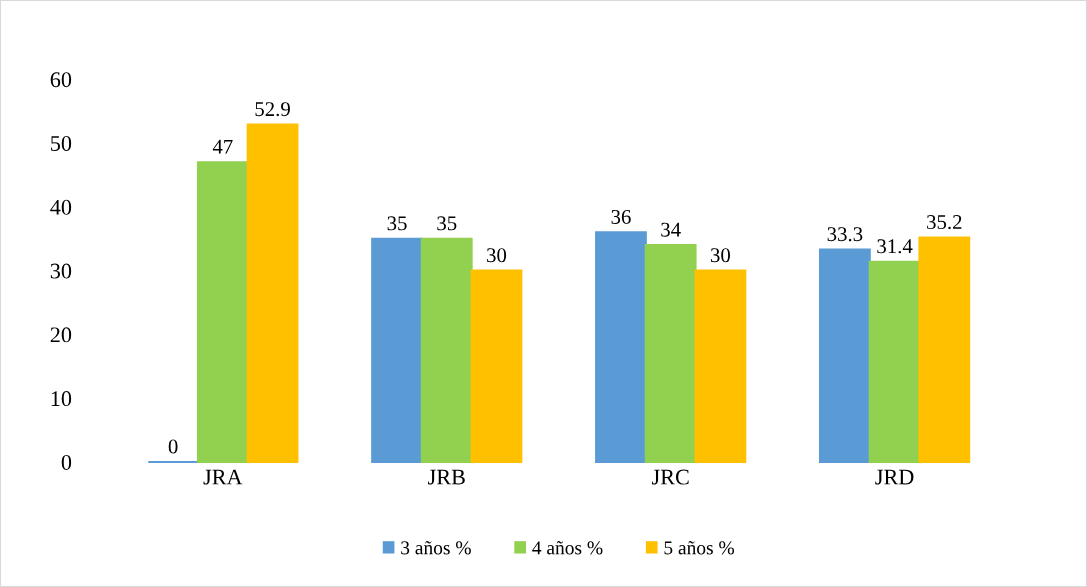 This screenshot has height=587, width=1087. Describe the element at coordinates (222, 146) in the screenshot. I see `data-label: 47` at that location.